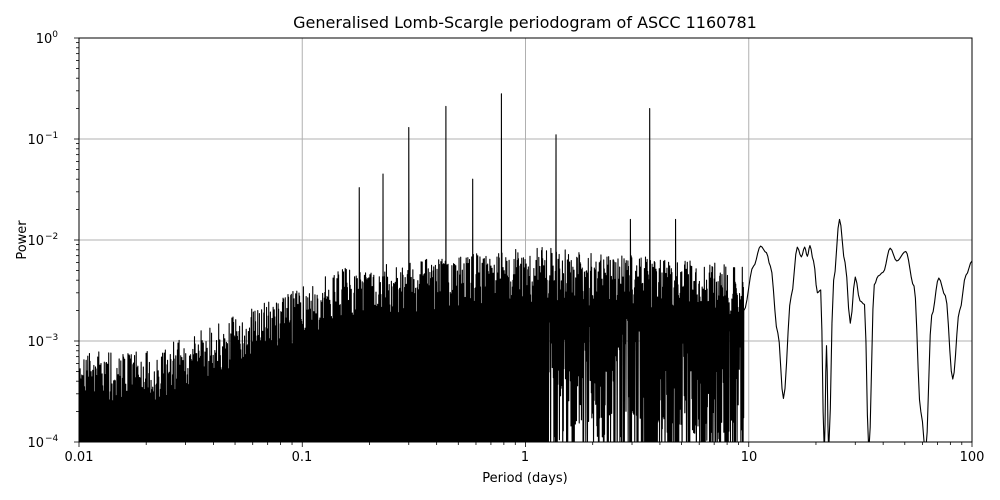  What do you see at coordinates (22, 240) in the screenshot?
I see `y-axis-label: Power` at bounding box center [22, 240].